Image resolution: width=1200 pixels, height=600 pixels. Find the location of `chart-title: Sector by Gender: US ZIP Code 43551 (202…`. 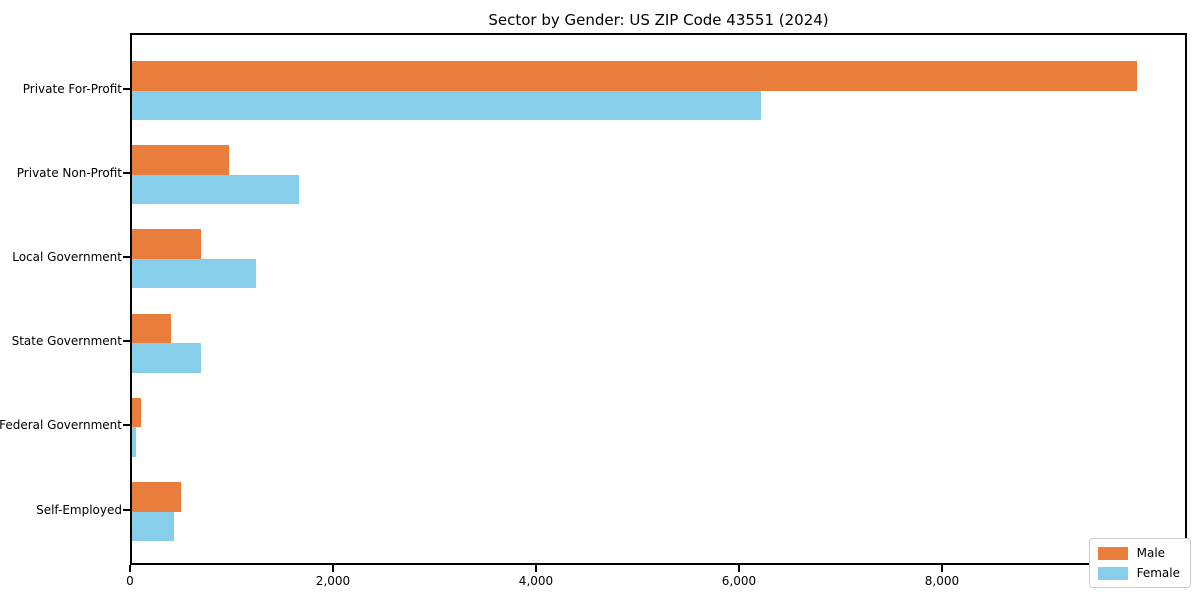

chart-title: Sector by Gender: US ZIP Code 43551 (202… is located at coordinates (658, 20).